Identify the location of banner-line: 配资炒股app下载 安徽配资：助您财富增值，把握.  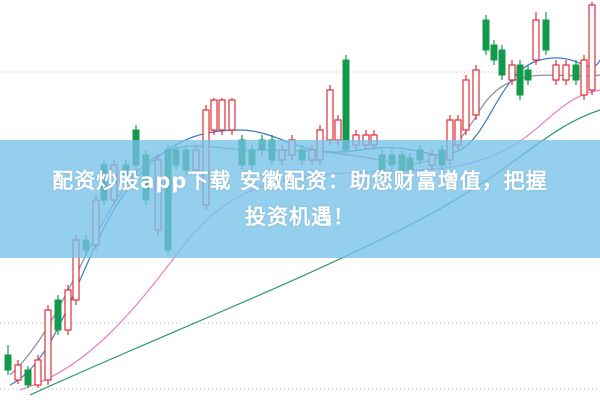
(300, 181).